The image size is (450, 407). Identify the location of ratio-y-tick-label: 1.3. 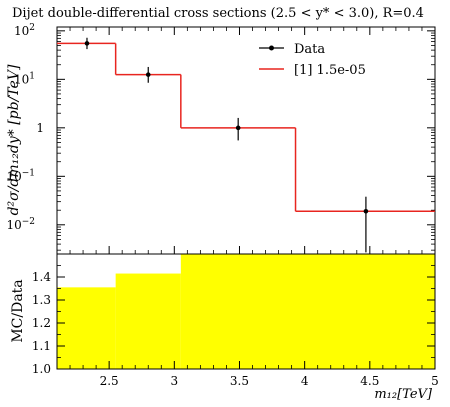
(41, 300).